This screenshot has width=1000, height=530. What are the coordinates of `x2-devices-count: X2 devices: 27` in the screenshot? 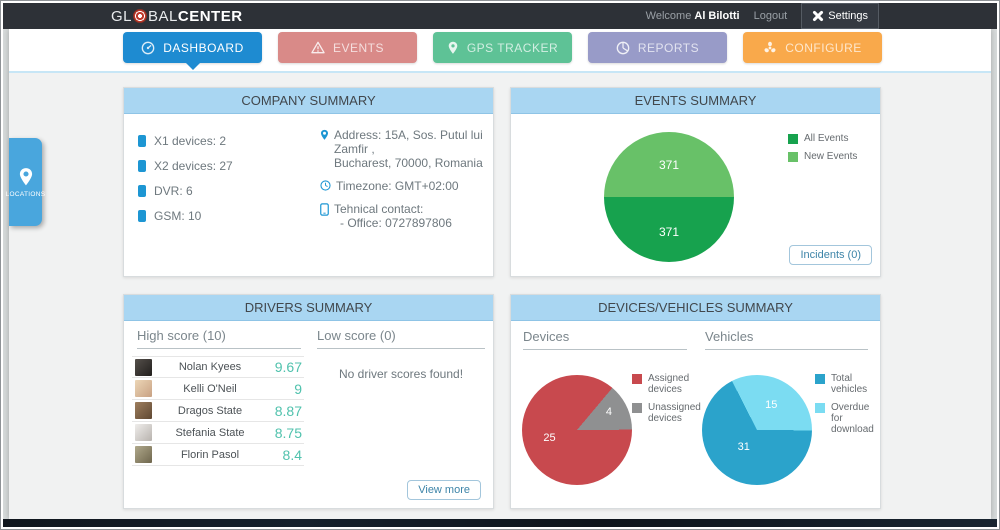 It's located at (193, 165).